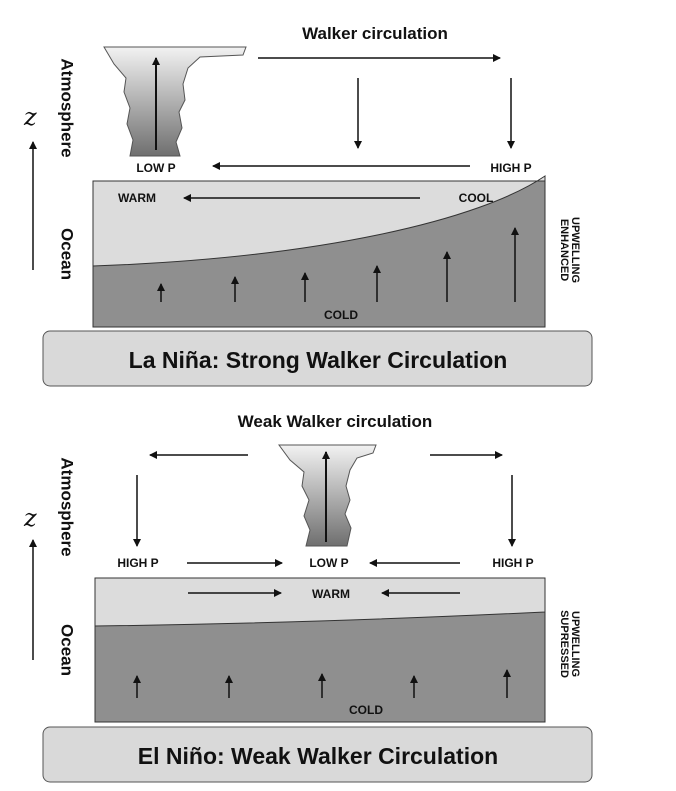  I want to click on el-nino-z-label: z, so click(30, 518).